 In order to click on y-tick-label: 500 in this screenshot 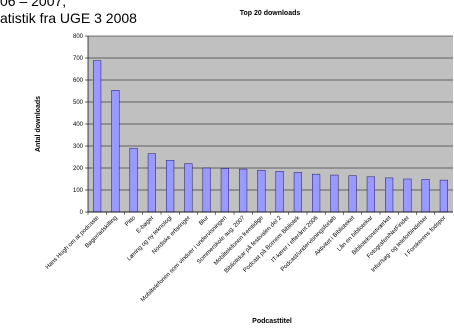, I will do `click(78, 103)`.